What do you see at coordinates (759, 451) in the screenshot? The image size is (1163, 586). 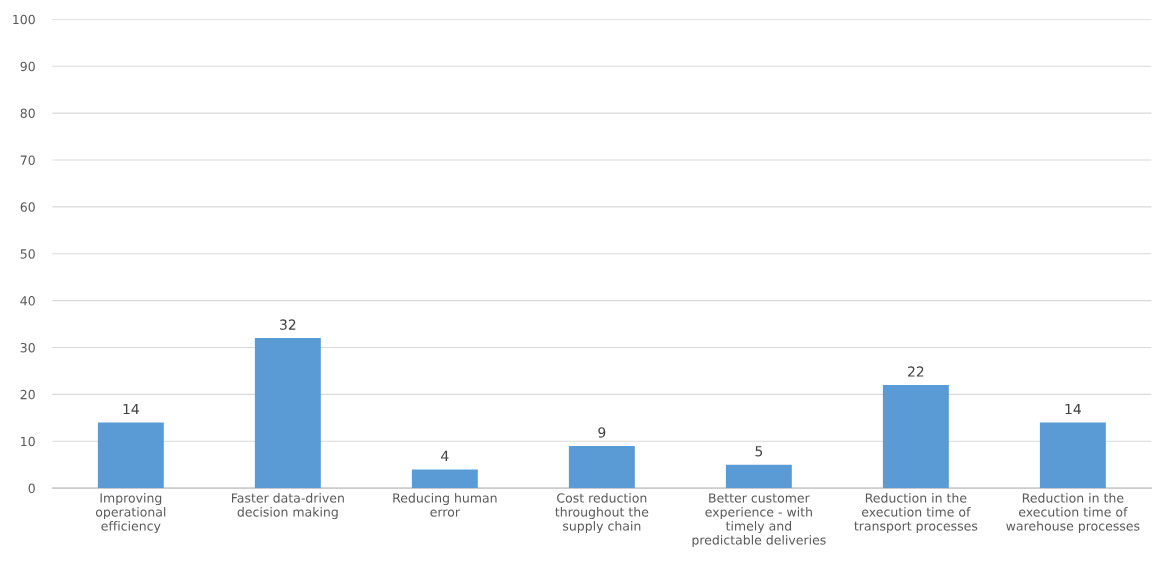 I see `data-label: 5` at bounding box center [759, 451].